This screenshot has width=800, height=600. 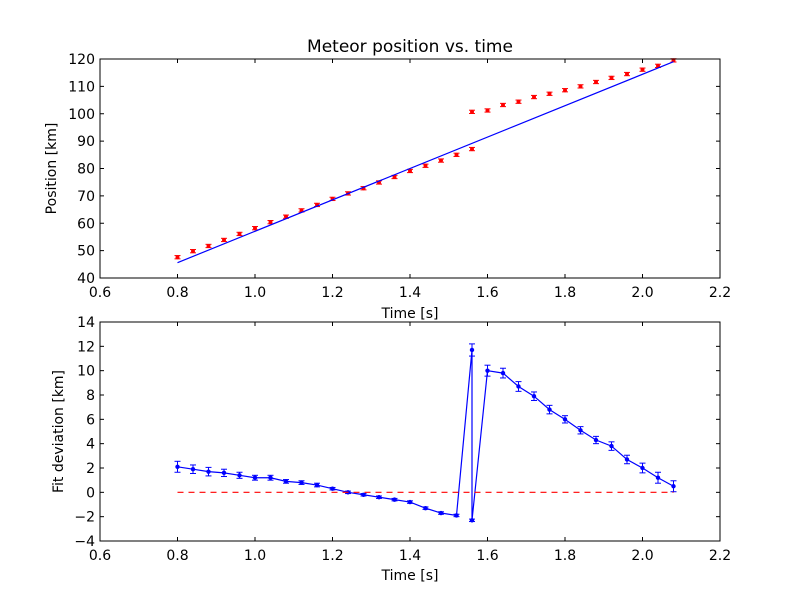 What do you see at coordinates (86, 279) in the screenshot?
I see `y-tick-label: 40` at bounding box center [86, 279].